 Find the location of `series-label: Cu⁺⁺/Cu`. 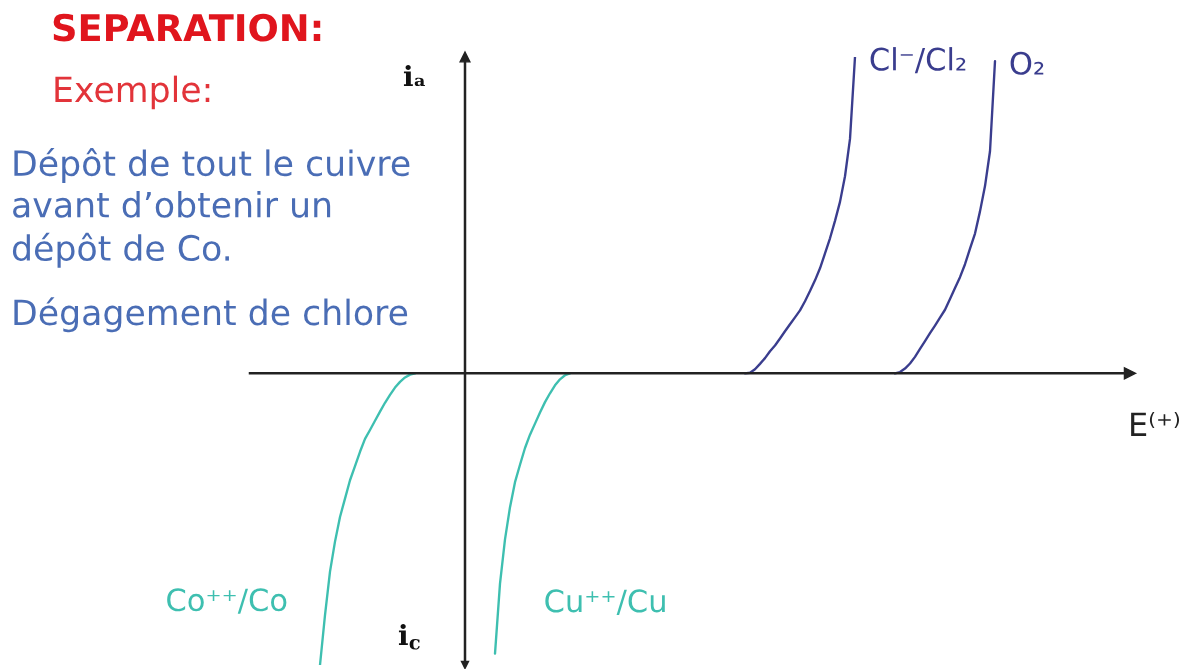

series-label: Cu⁺⁺/Cu is located at coordinates (605, 602).